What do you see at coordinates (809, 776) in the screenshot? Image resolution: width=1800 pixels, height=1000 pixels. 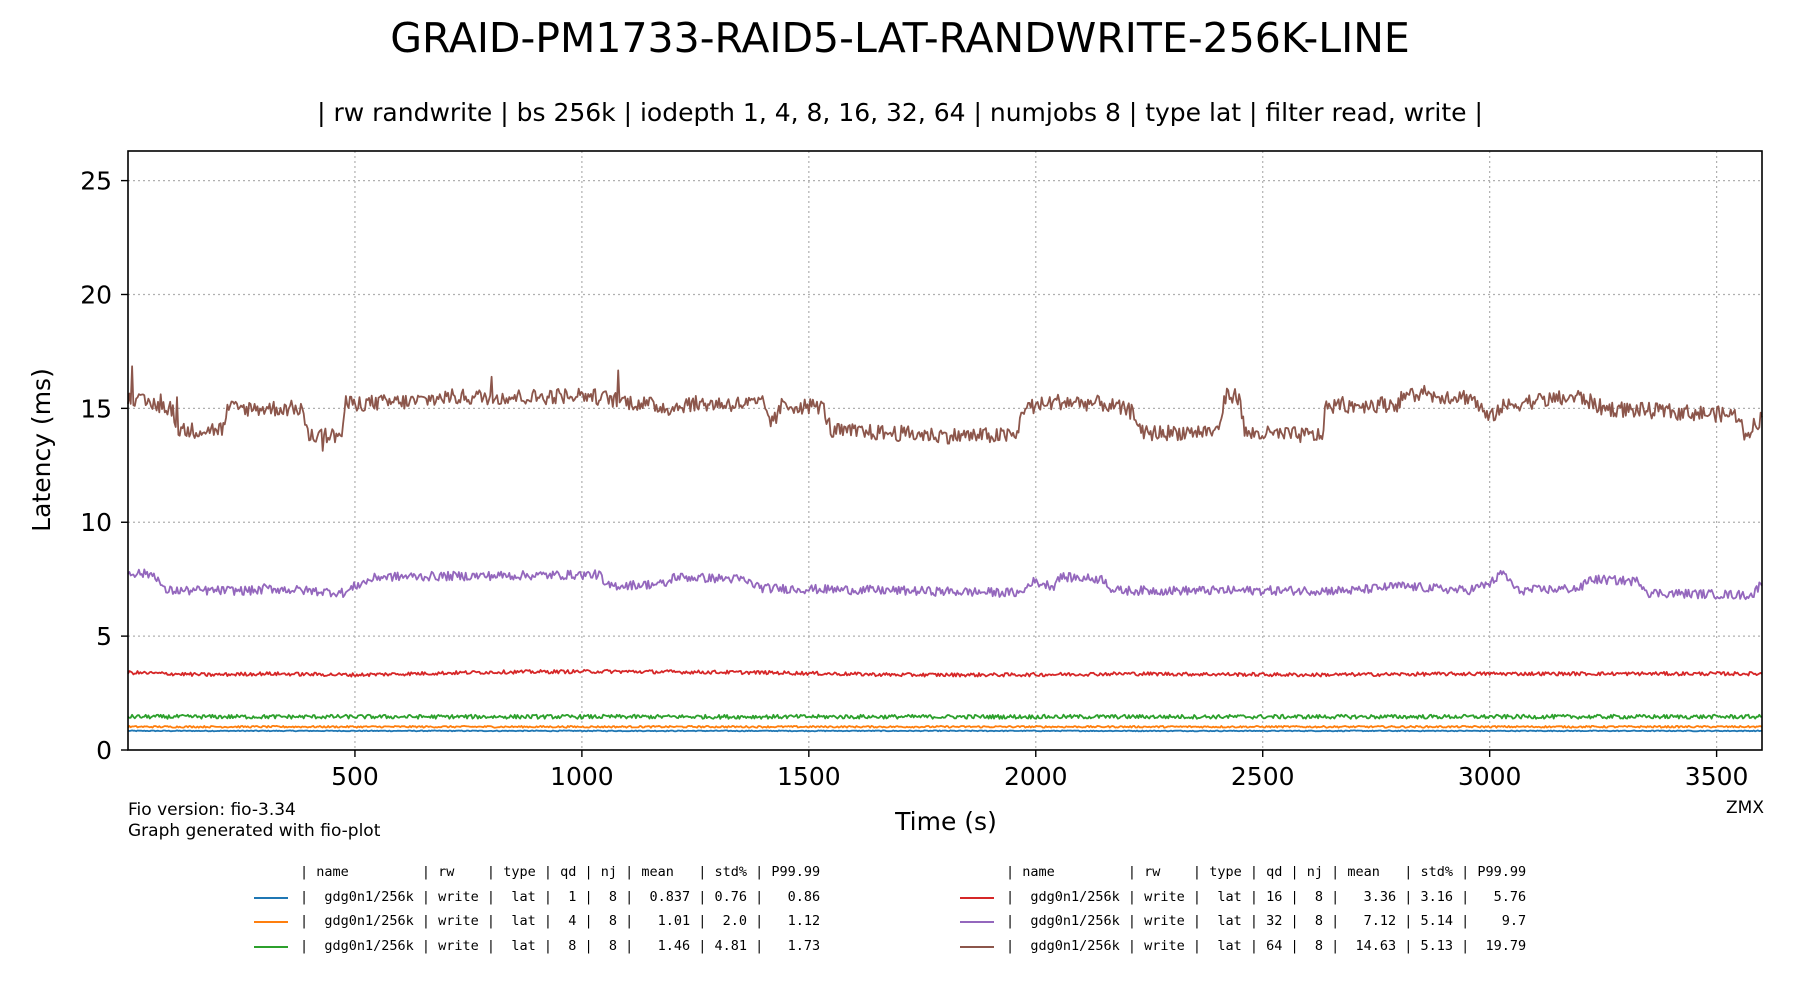 I see `x-tick-label: 1500` at bounding box center [809, 776].